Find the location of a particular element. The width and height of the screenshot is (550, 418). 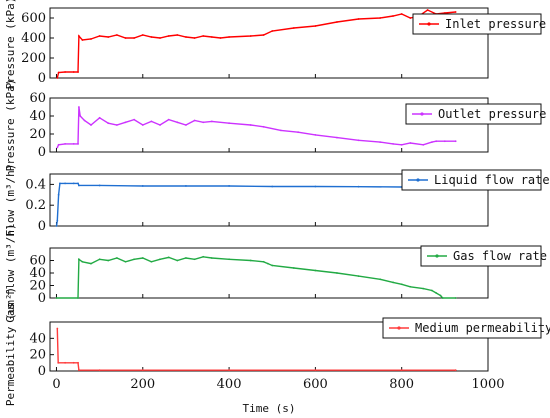

legend: Inlet pressure is located at coordinates (479, 24).